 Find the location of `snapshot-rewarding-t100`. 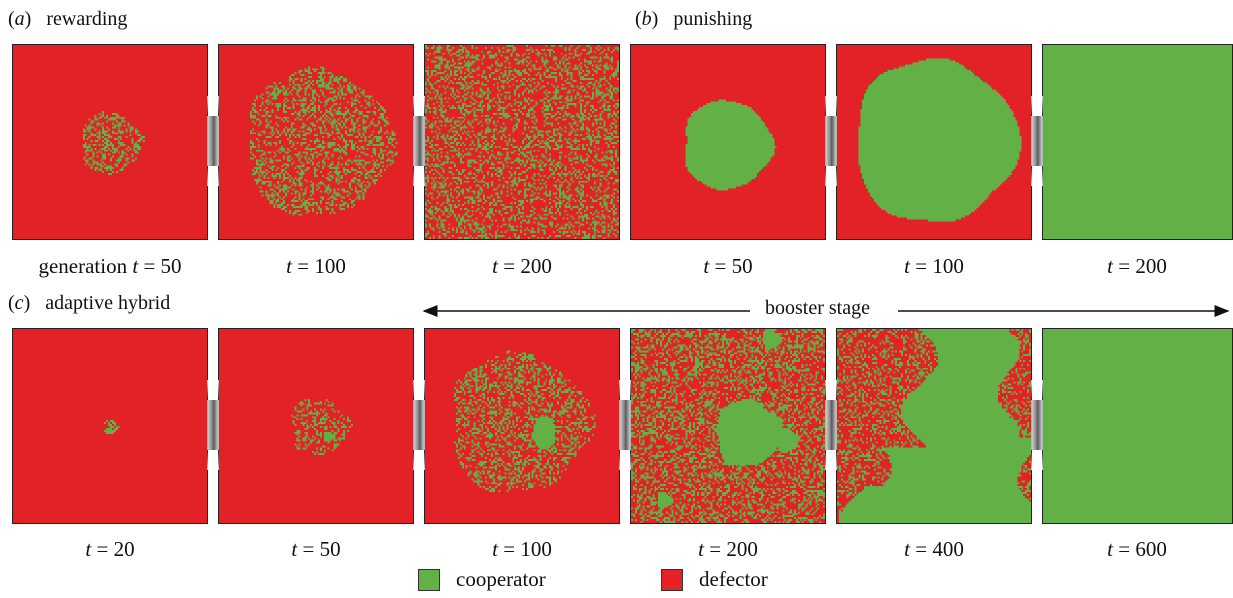

snapshot-rewarding-t100 is located at coordinates (316, 142).